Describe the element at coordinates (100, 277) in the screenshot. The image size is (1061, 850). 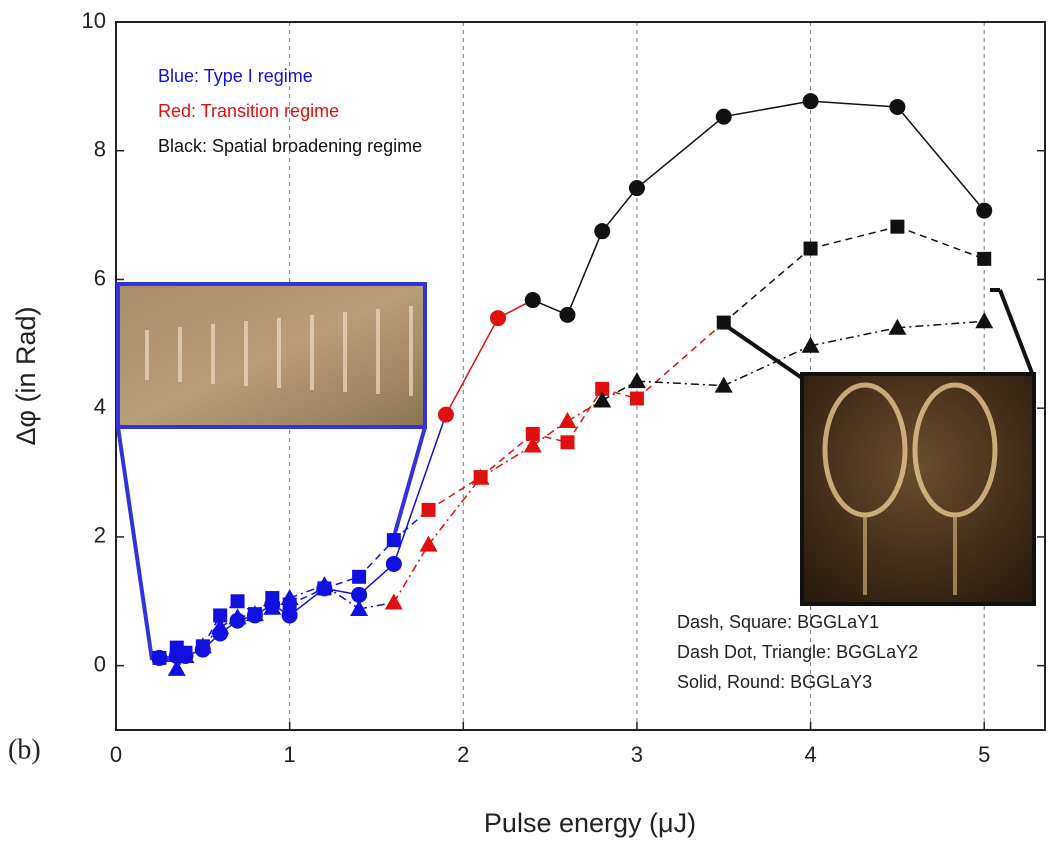
I see `y-tick-label: 6` at that location.